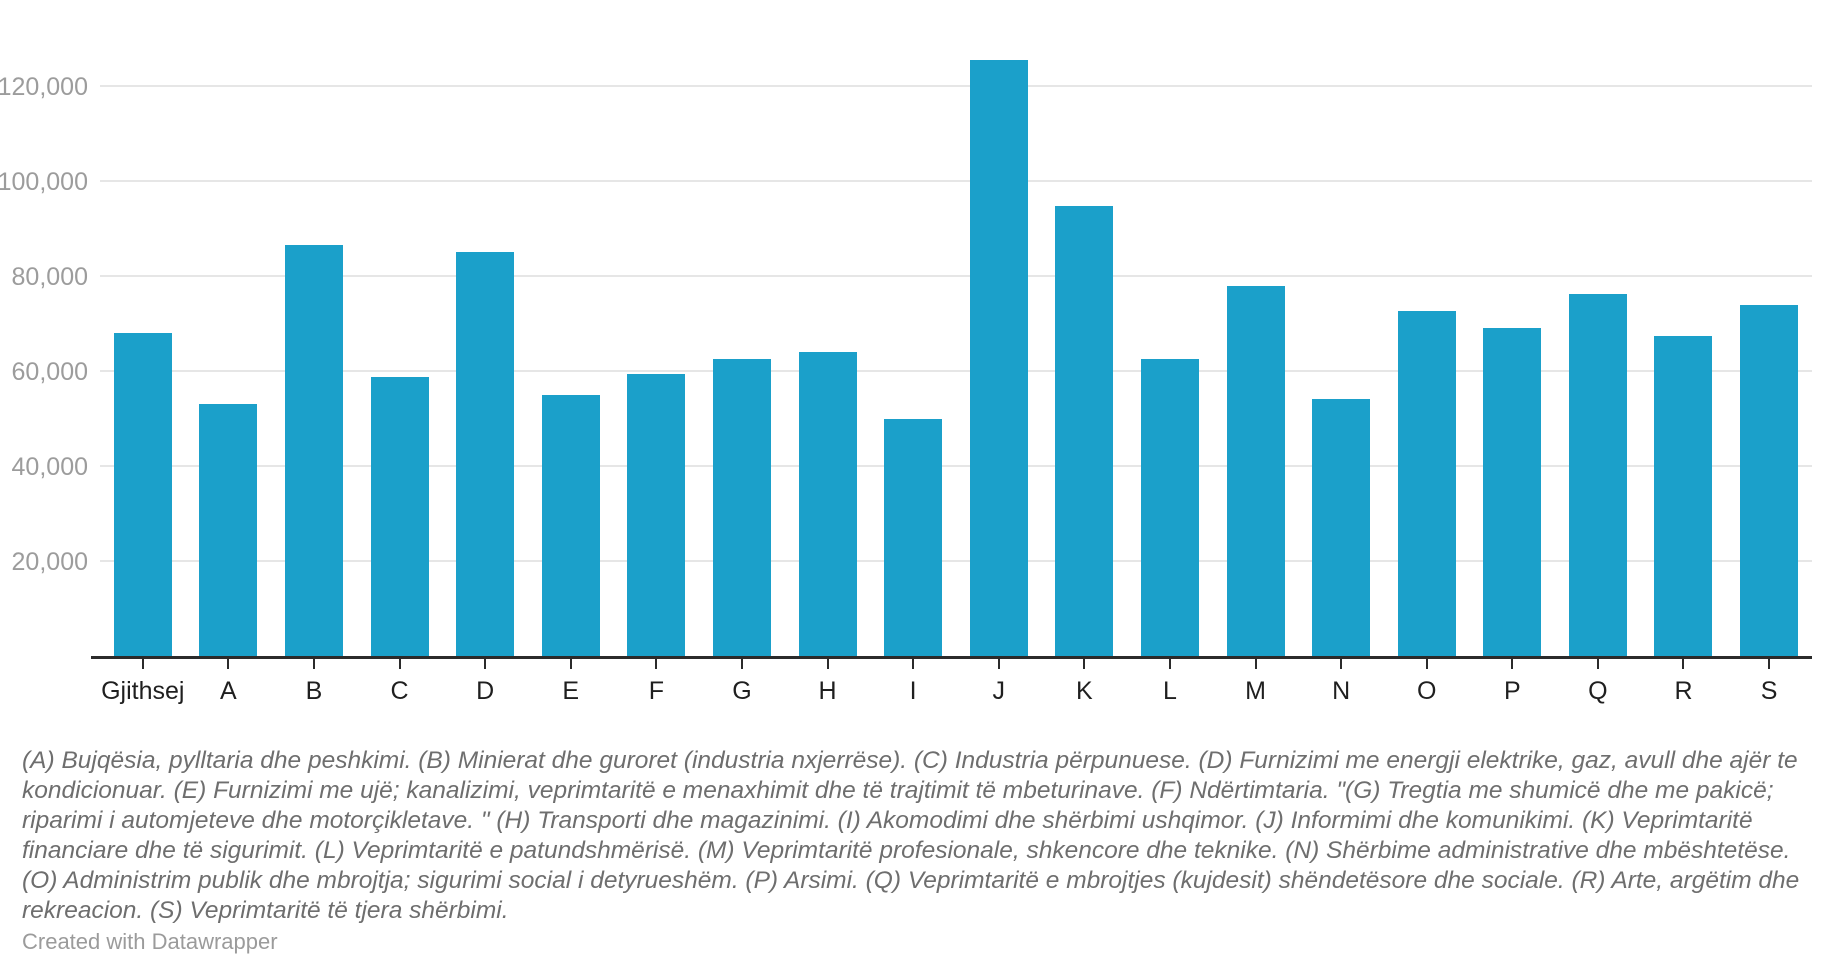 The image size is (1844, 976). Describe the element at coordinates (1169, 691) in the screenshot. I see `x-axis-label: L` at that location.